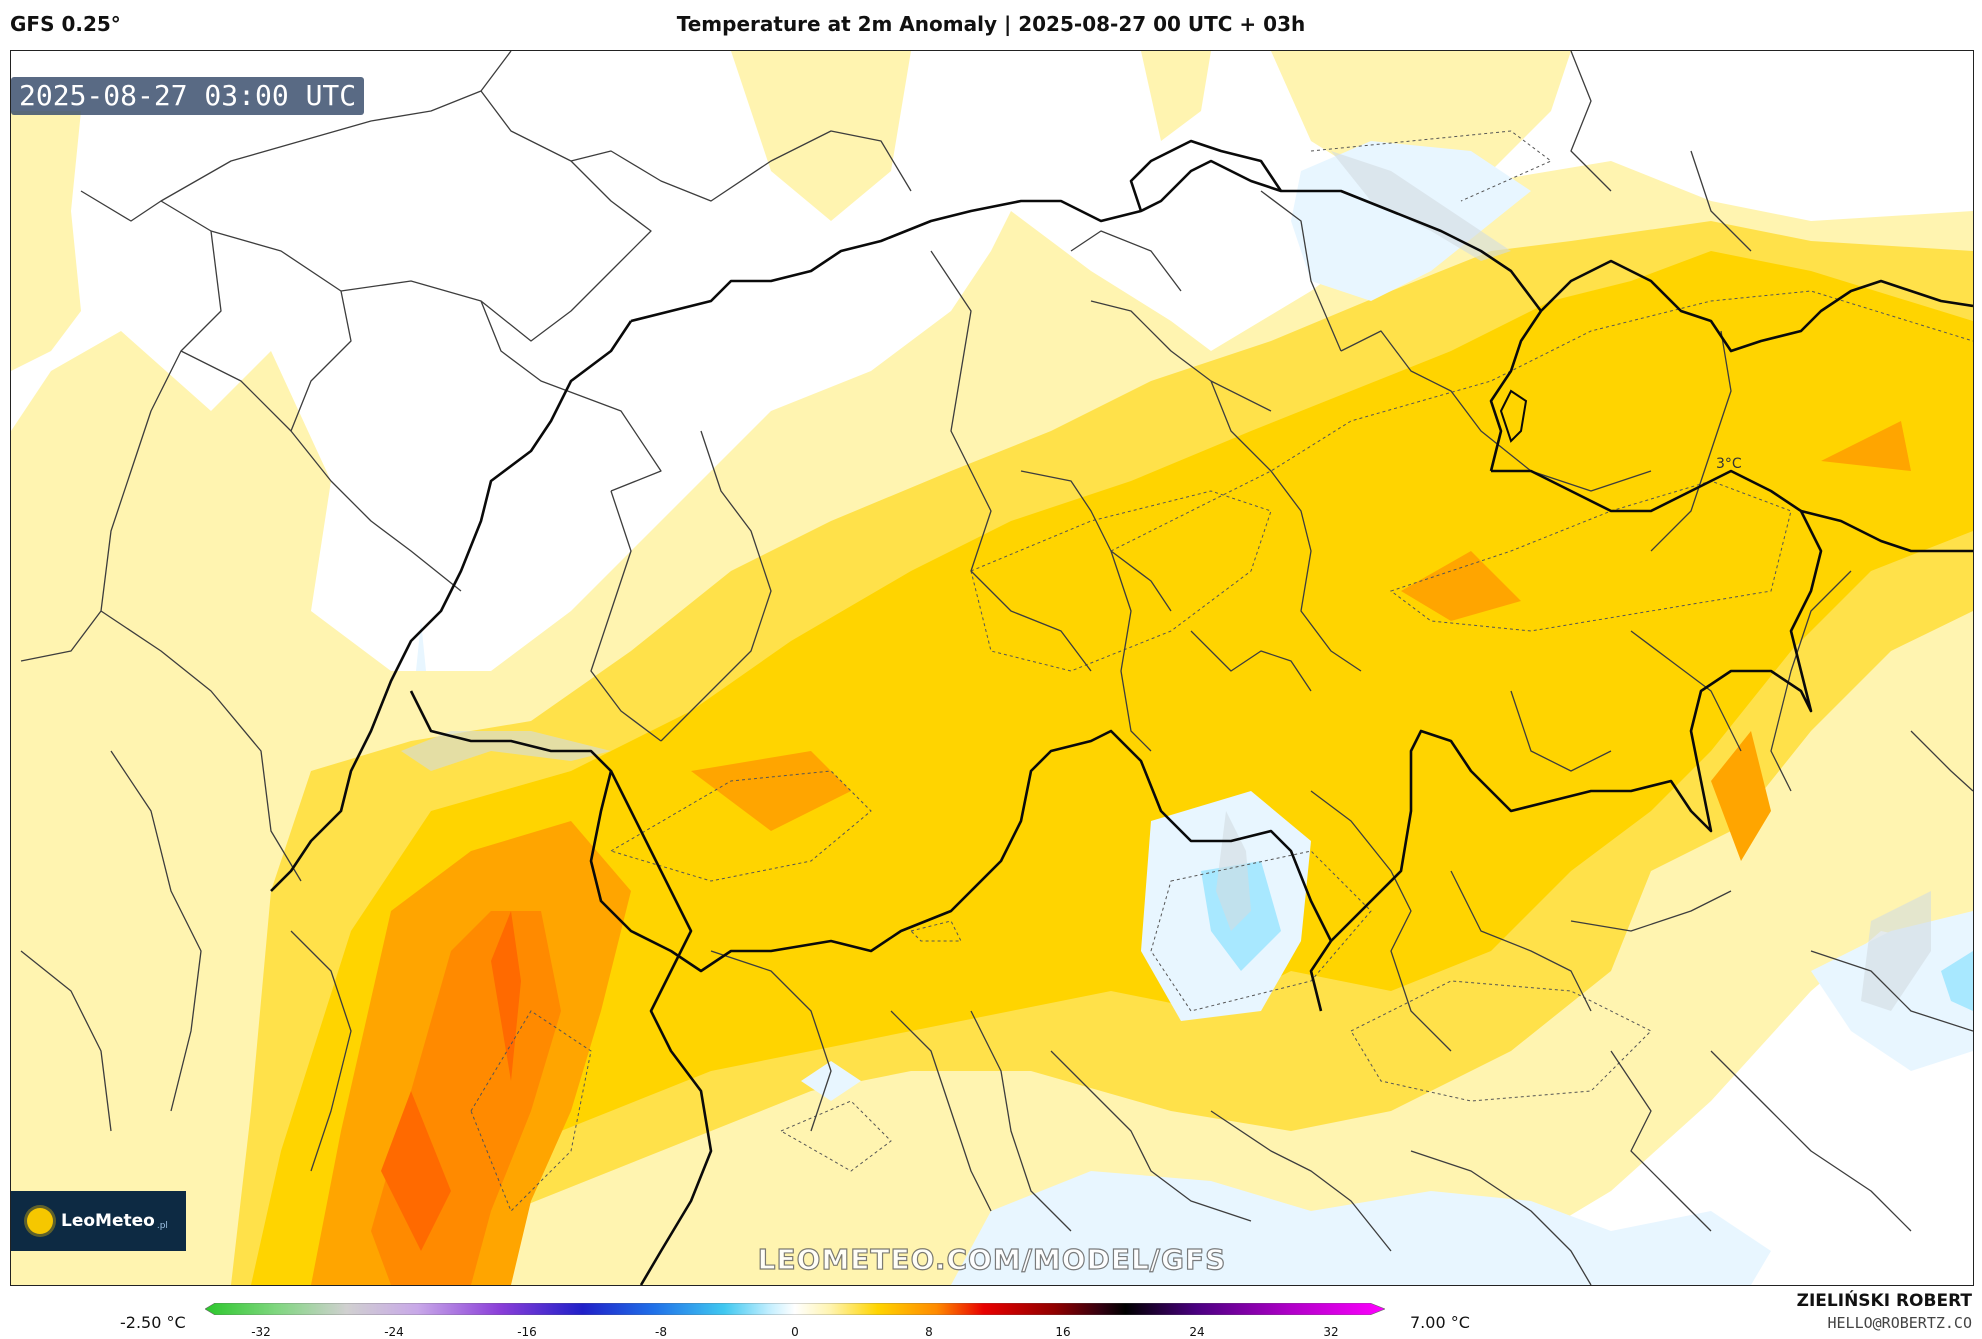  Describe the element at coordinates (929, 1332) in the screenshot. I see `colorbar-tick: 8` at that location.